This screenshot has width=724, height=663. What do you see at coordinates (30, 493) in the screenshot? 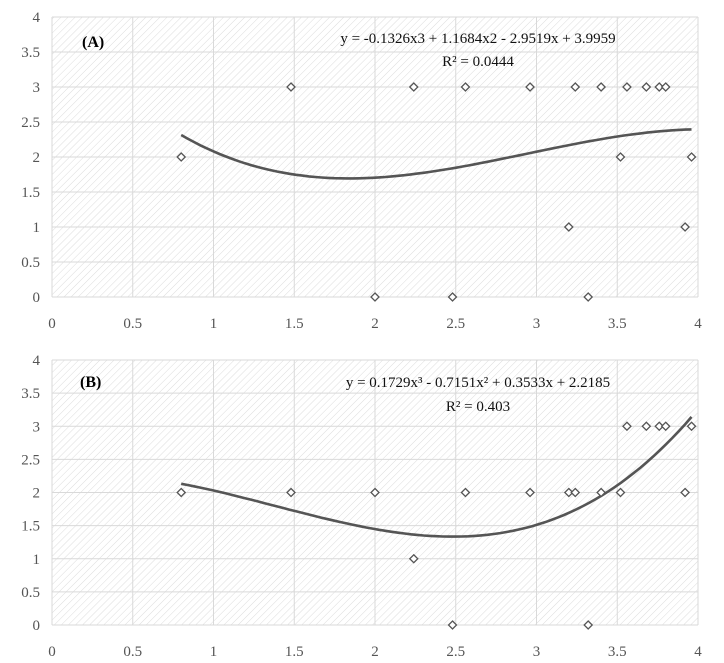
I see `y-ticks-b: 0 0.5 1 1.5 2 2.5 3 3.5 4` at bounding box center [30, 493].